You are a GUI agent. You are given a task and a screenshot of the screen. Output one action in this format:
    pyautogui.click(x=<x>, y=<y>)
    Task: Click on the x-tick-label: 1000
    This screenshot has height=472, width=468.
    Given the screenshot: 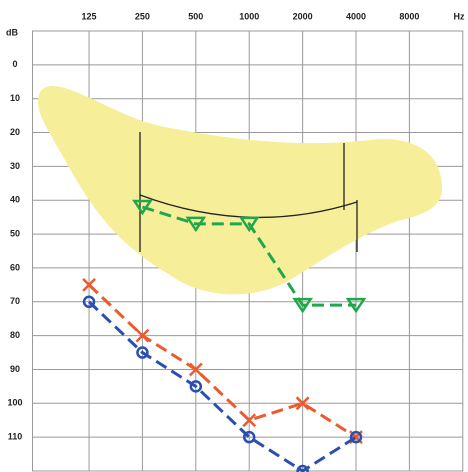 What is the action you would take?
    pyautogui.click(x=249, y=16)
    